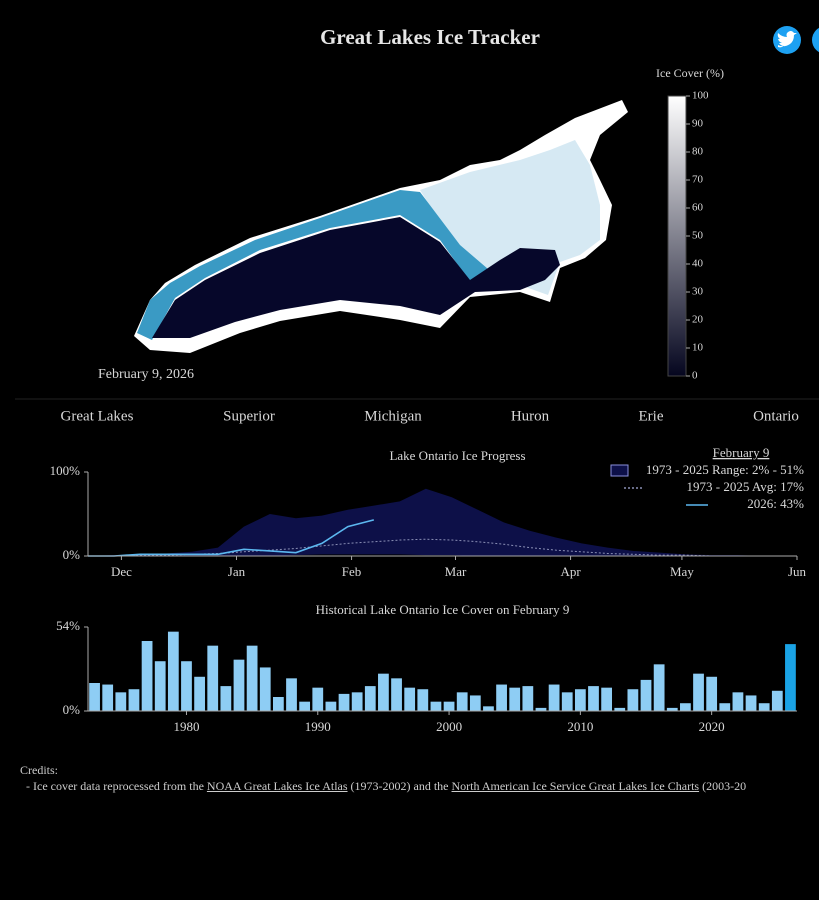 The image size is (819, 900). Describe the element at coordinates (97, 416) in the screenshot. I see `lake-tab: Great Lakes` at that location.